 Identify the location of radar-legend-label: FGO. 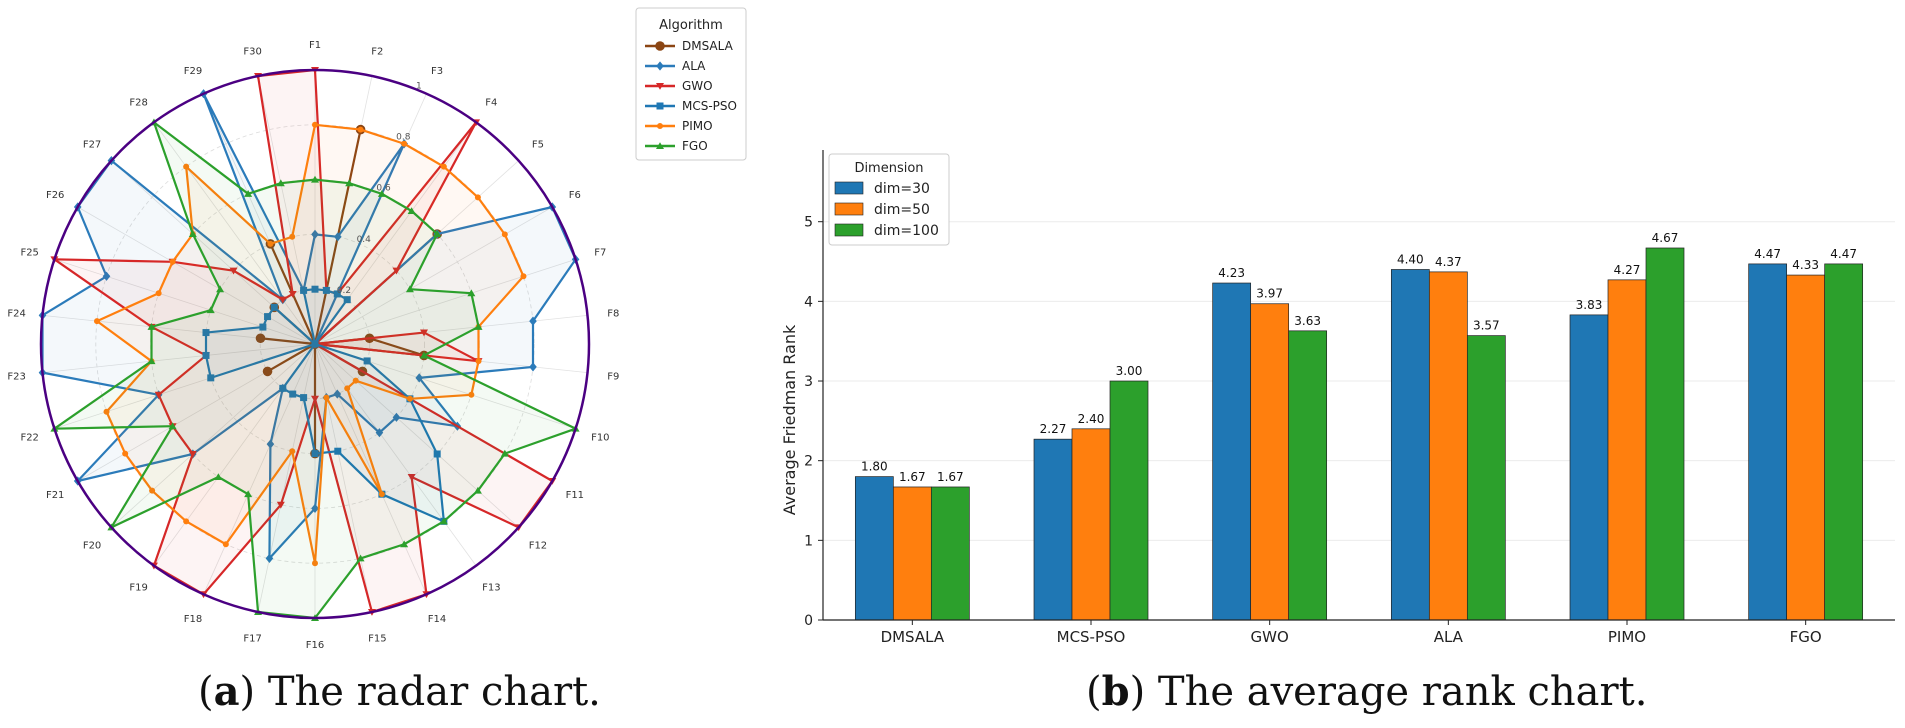
(695, 146).